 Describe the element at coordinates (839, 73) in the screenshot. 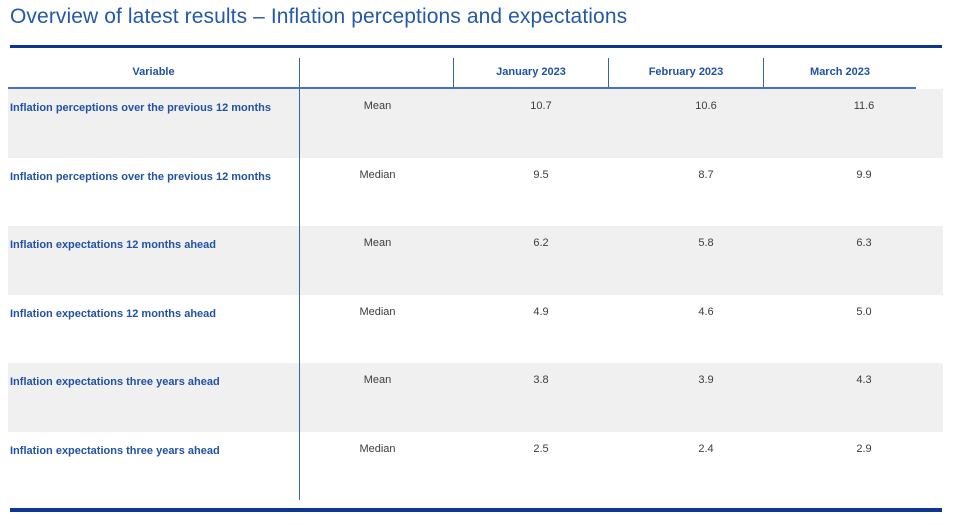

I see `column-header-march-2023: March 2023` at that location.